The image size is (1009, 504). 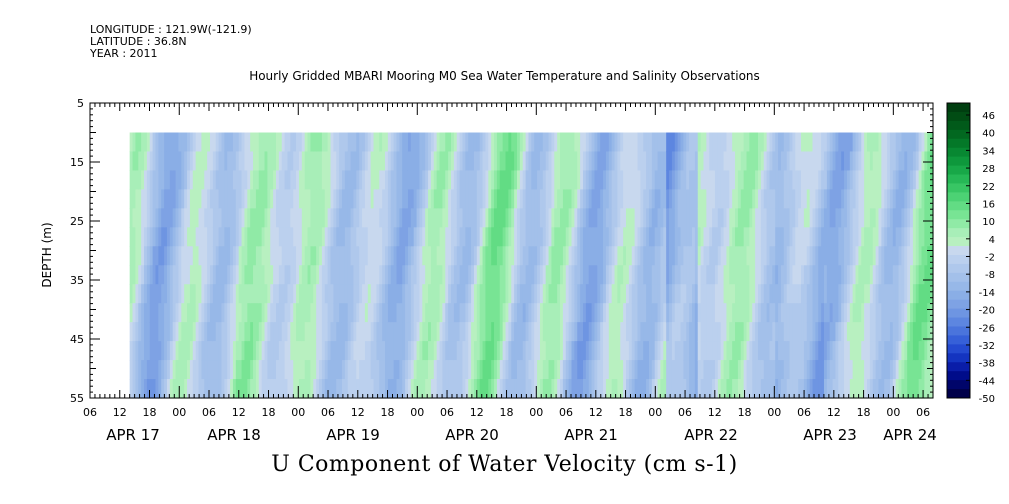 I want to click on colorbar-label: 16, so click(x=988, y=204).